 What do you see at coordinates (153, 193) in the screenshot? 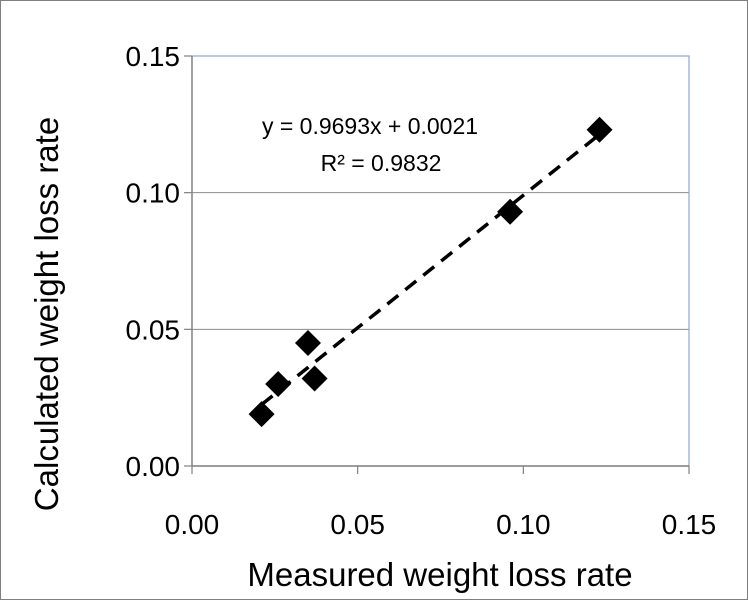
I see `y-tick-label: 0.10` at bounding box center [153, 193].